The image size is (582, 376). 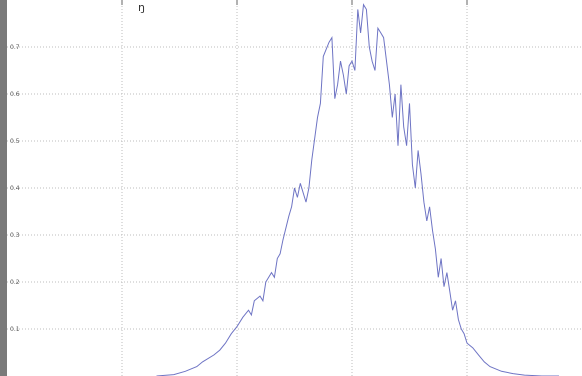 I want to click on chart-title: ŋ, so click(x=141, y=7).